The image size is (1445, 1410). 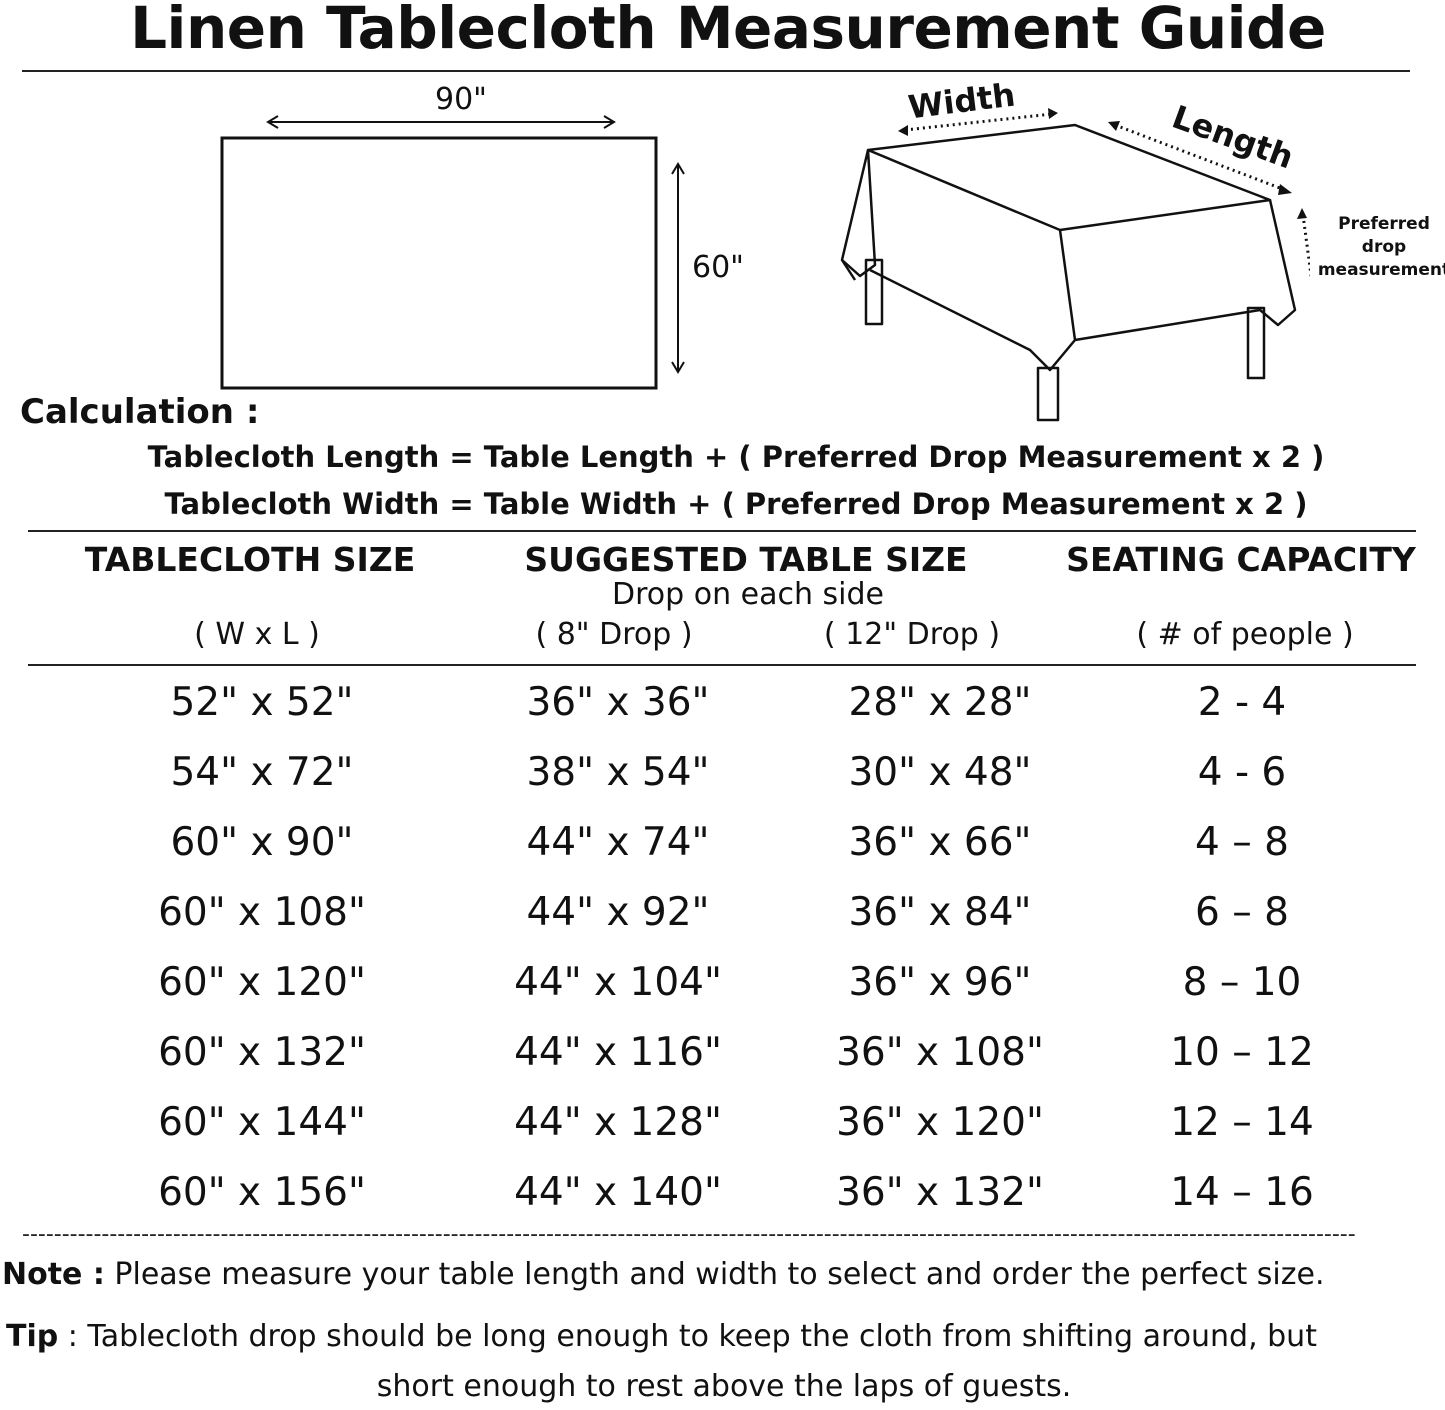 What do you see at coordinates (940, 1052) in the screenshot?
I see `table-size-12-drop-cell: 36" x 108"` at bounding box center [940, 1052].